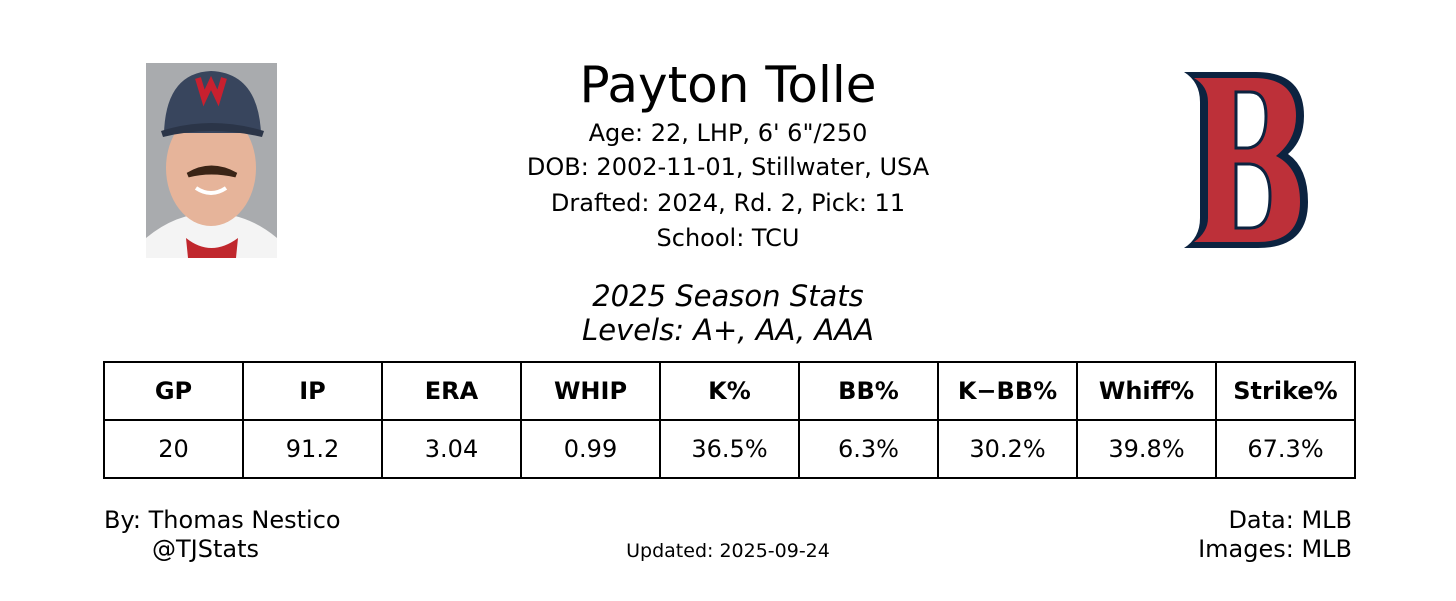  What do you see at coordinates (1246, 160) in the screenshot?
I see `team-logo` at bounding box center [1246, 160].